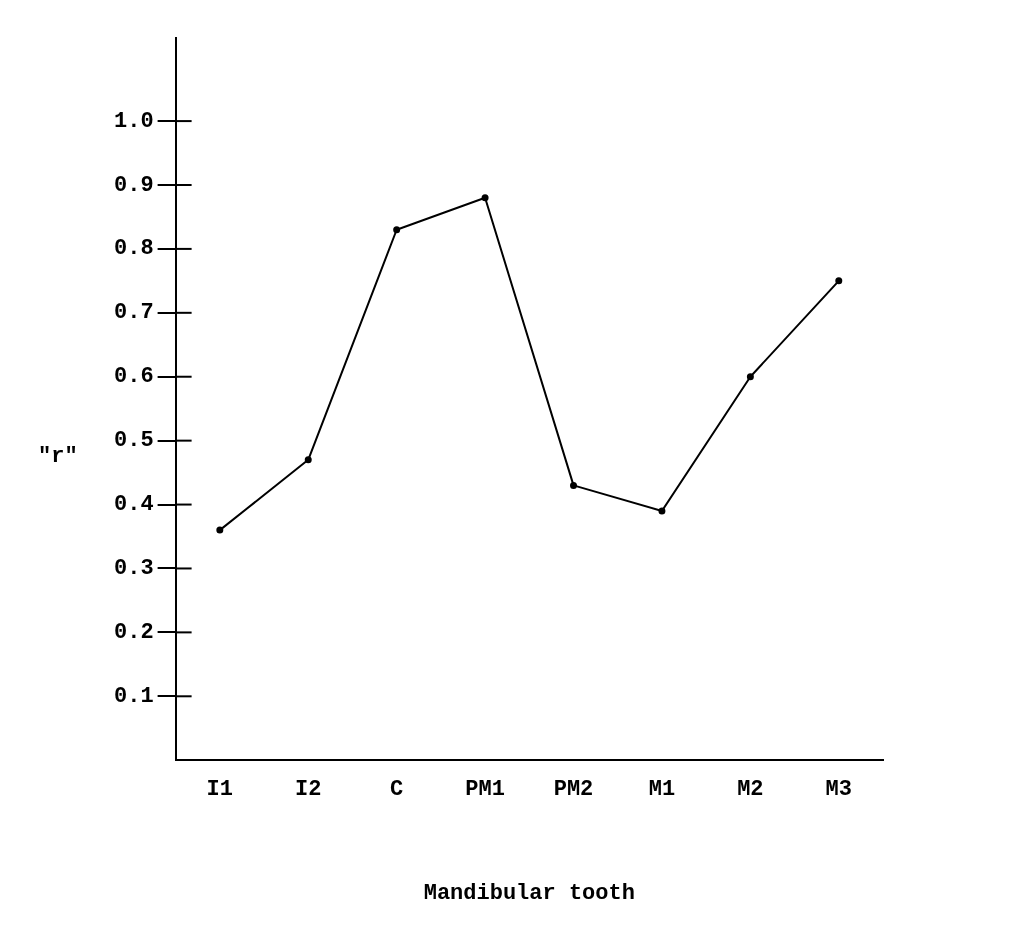 This screenshot has height=931, width=1013. Describe the element at coordinates (750, 789) in the screenshot. I see `x-tick-label: M2` at that location.